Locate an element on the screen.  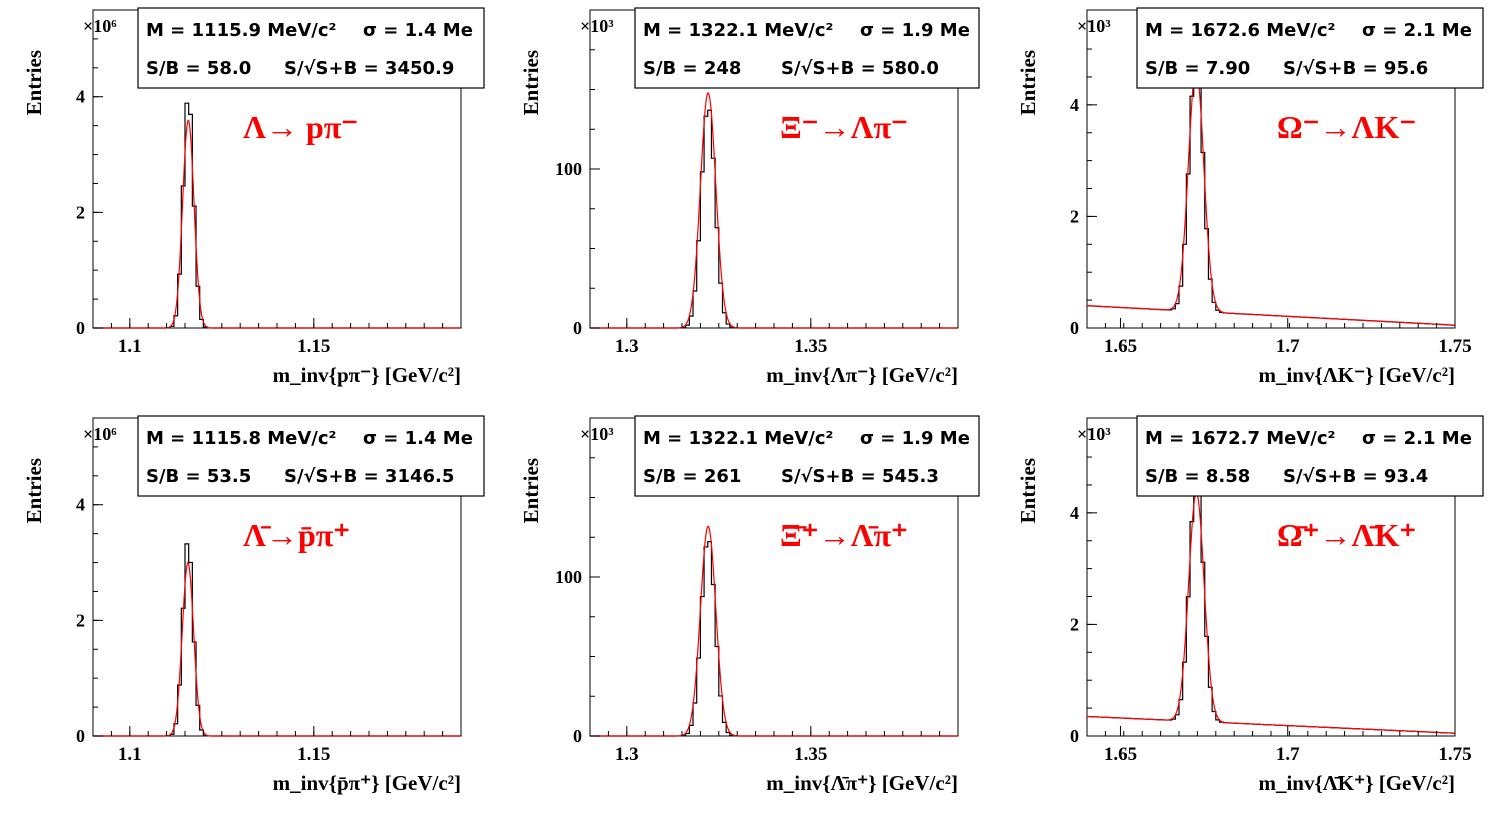
decay-title: Λ̄→p̄π⁺ is located at coordinates (296, 535).